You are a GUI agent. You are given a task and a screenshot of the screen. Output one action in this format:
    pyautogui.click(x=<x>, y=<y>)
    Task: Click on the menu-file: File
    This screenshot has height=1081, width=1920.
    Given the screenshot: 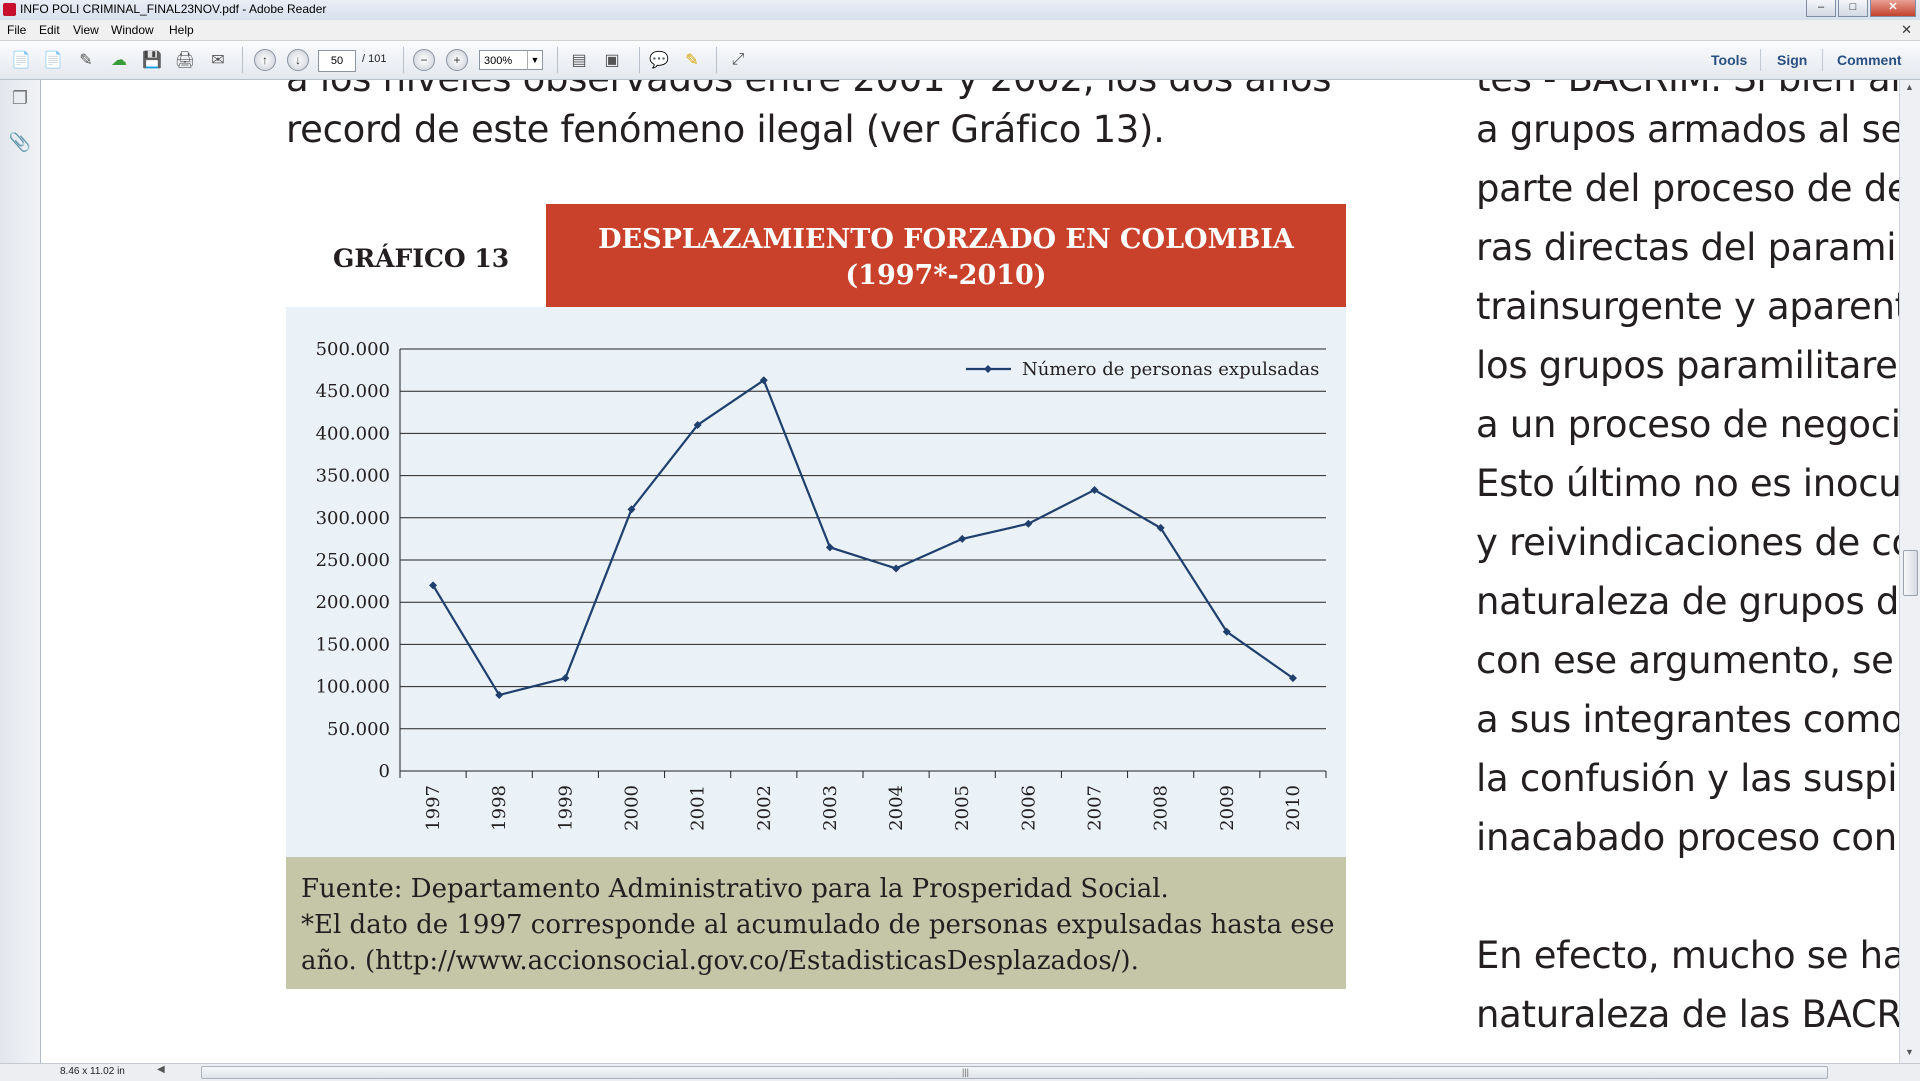 What is the action you would take?
    pyautogui.click(x=17, y=30)
    